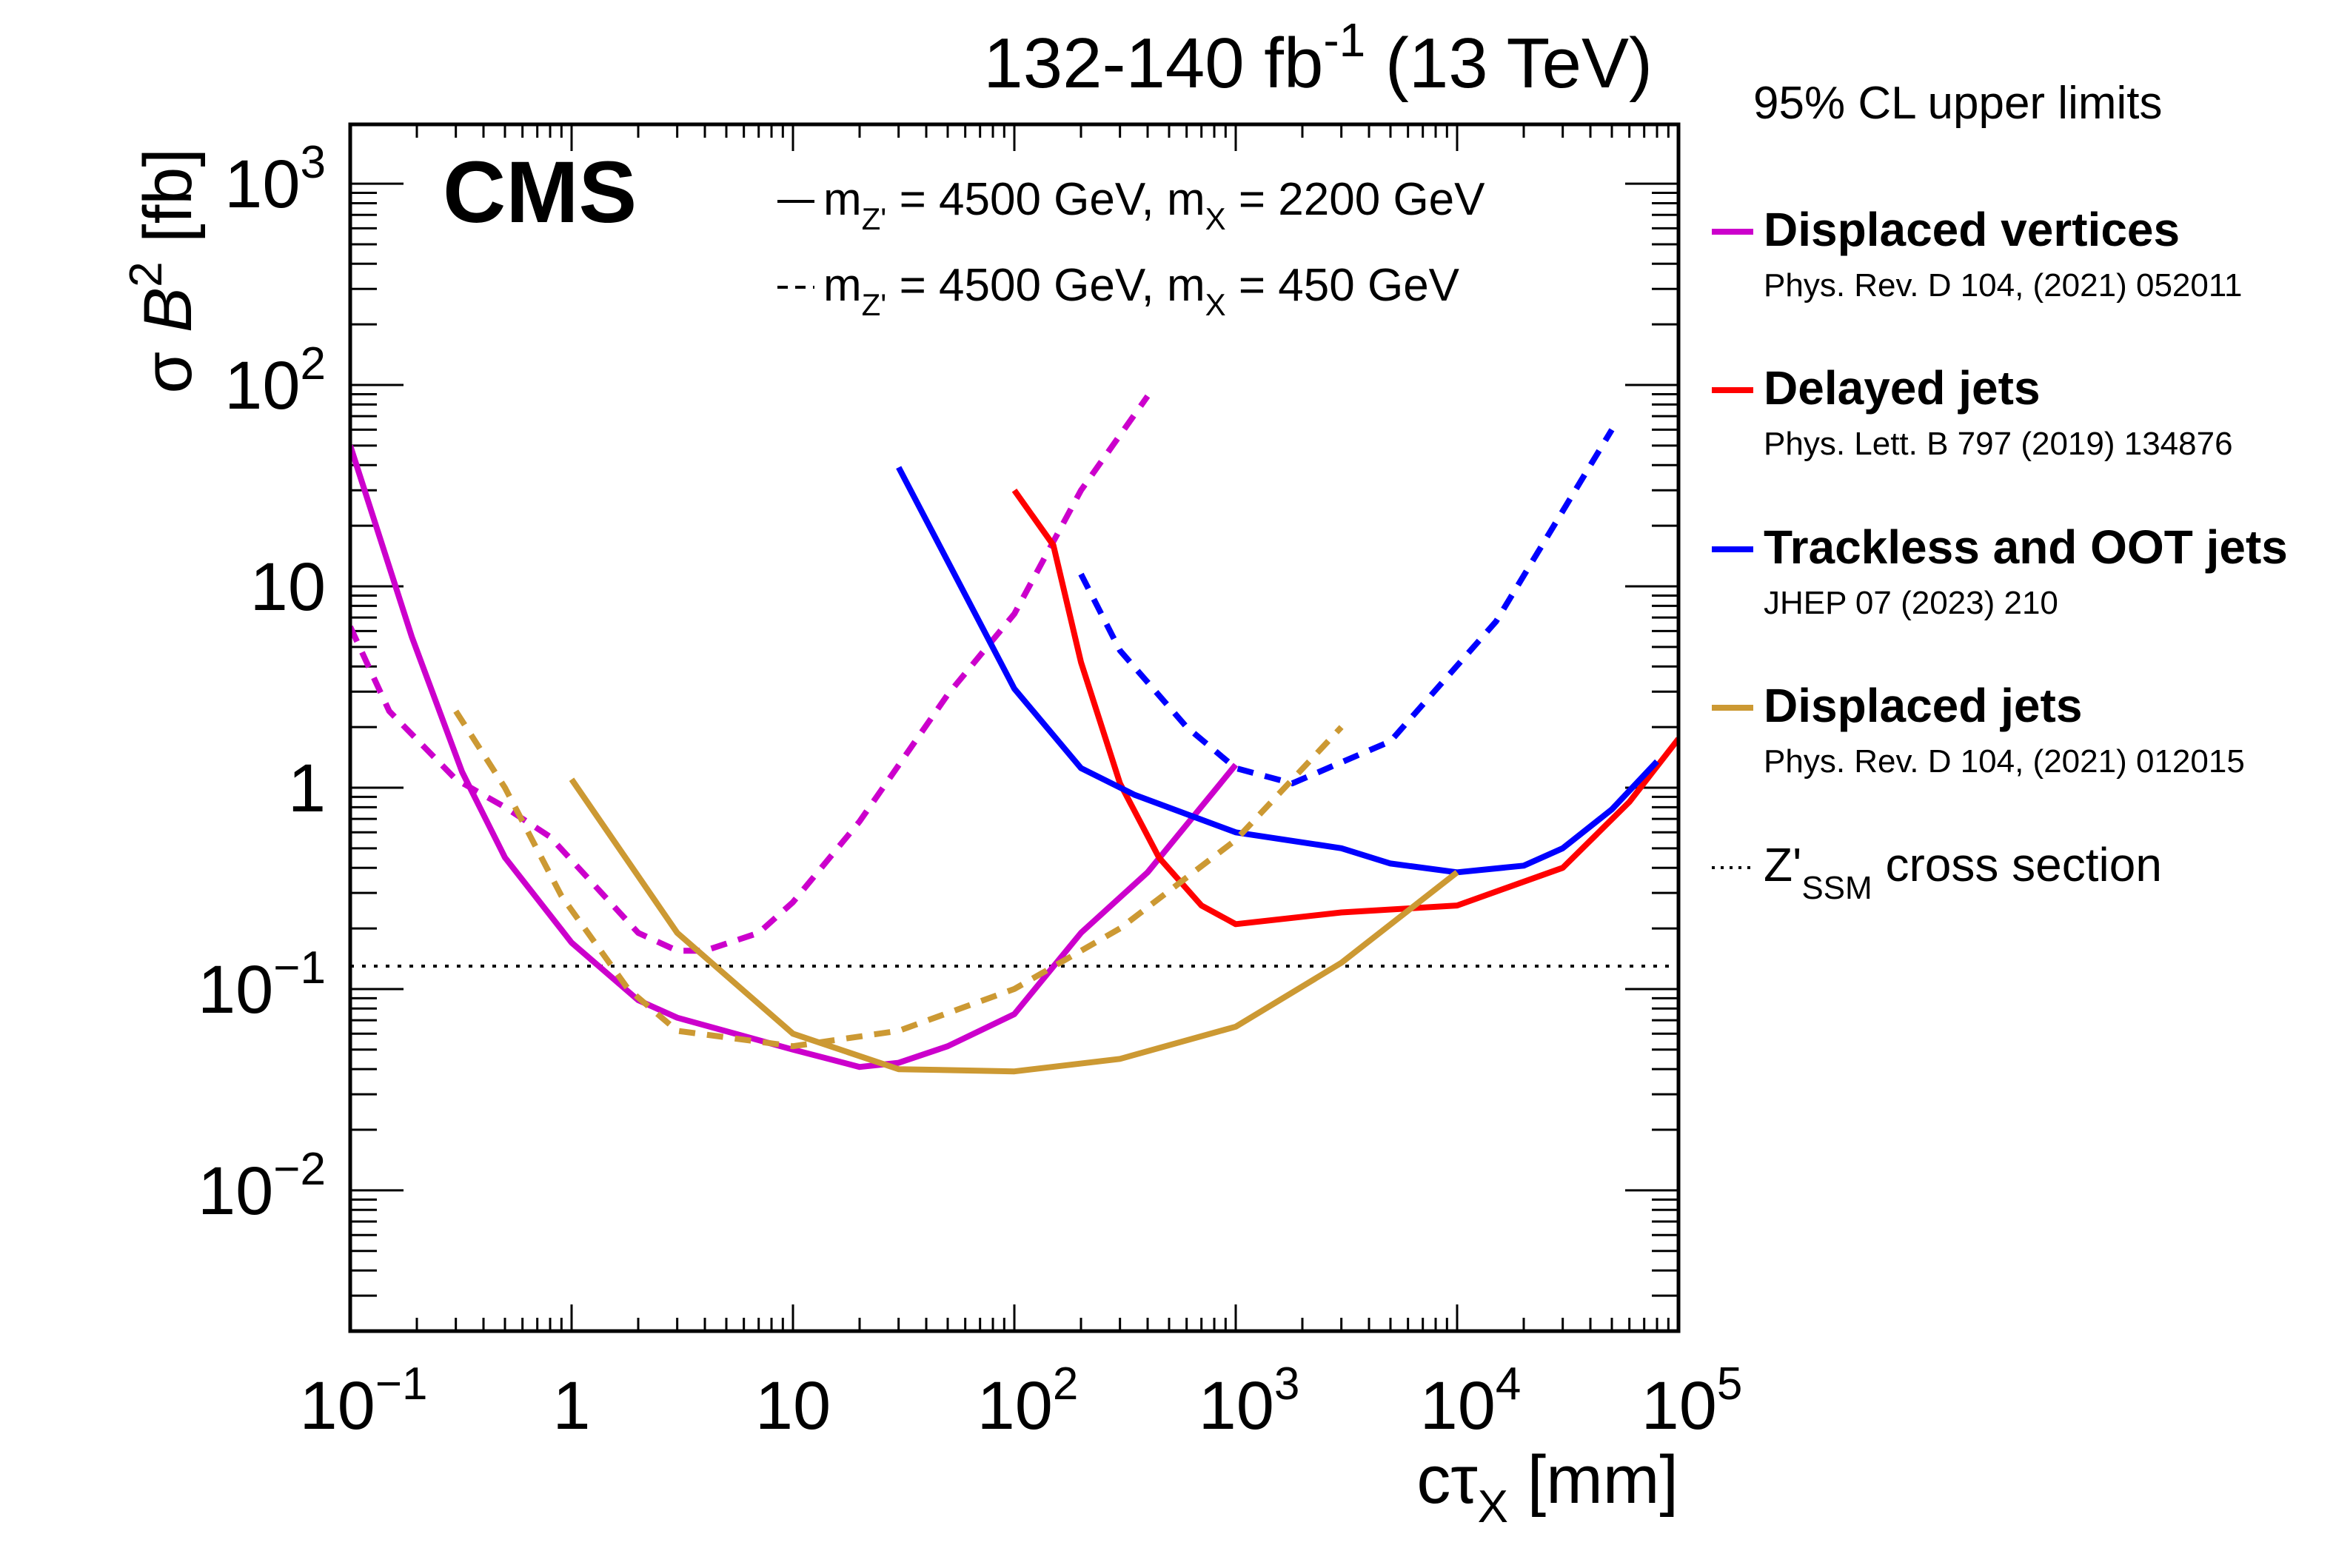 The height and width of the screenshot is (1568, 2333). I want to click on mass-text-tail: = 2200 GeV, so click(1356, 199).